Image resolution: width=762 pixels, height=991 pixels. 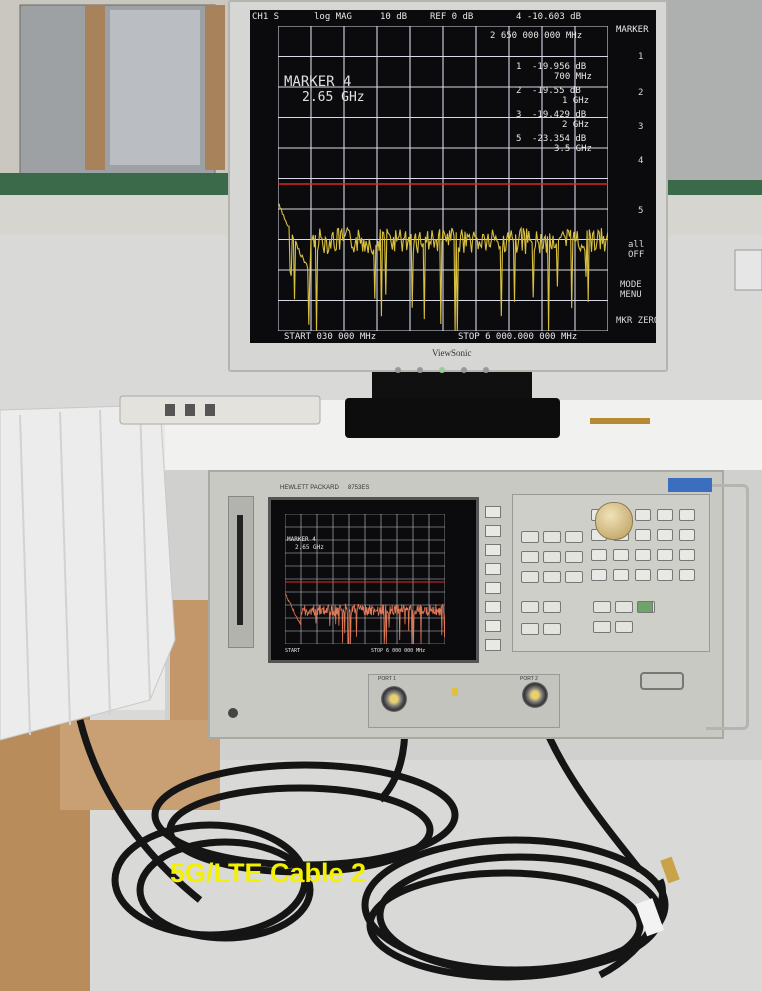 I want to click on start-frequency: START 030 000 MHz, so click(x=330, y=337).